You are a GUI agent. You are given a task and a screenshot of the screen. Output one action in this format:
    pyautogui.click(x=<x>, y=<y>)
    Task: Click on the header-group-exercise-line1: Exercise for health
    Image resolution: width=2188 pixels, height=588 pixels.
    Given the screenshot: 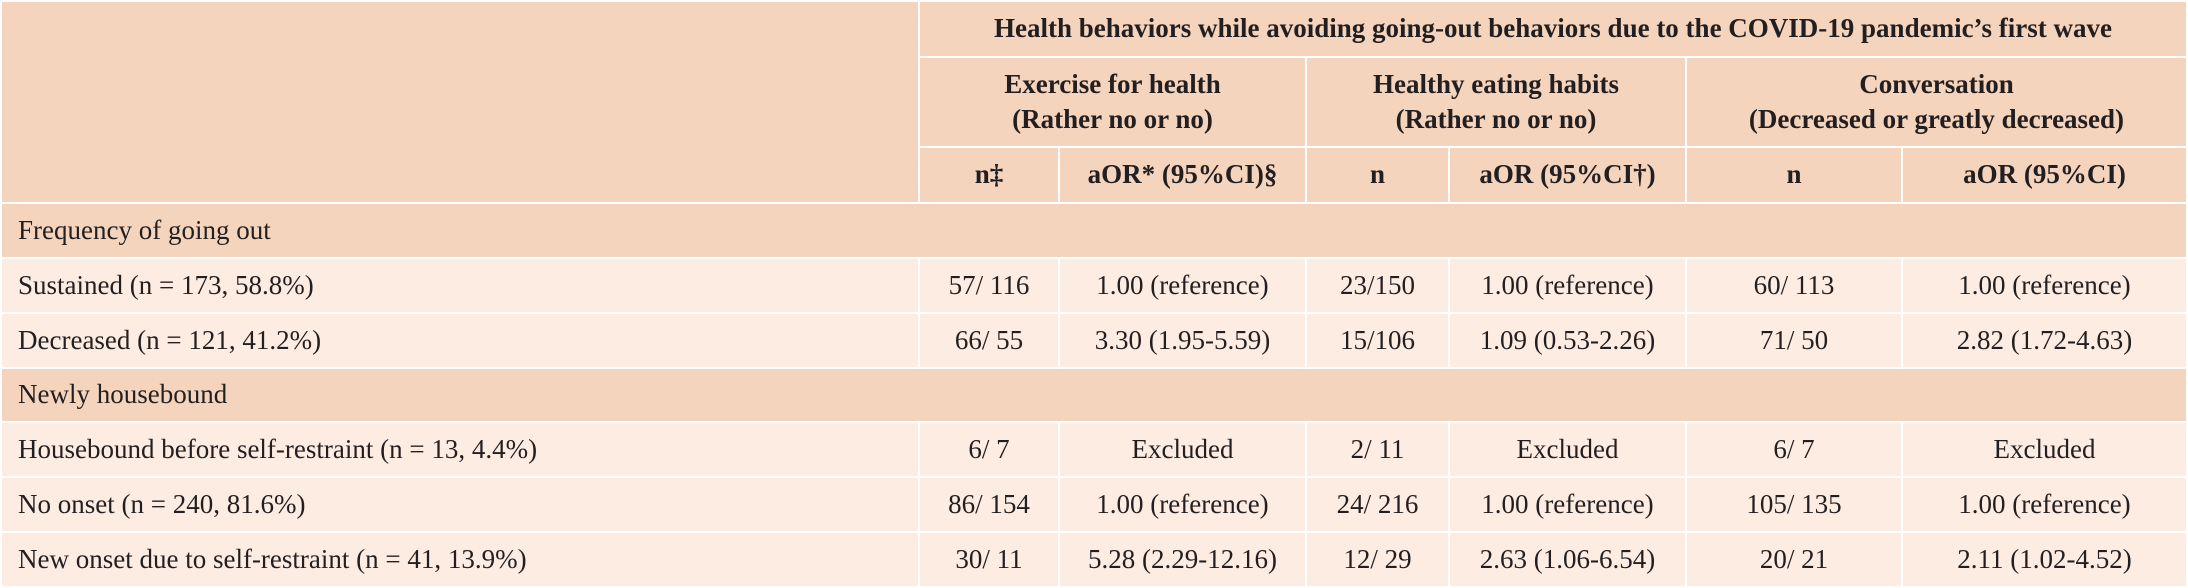 What is the action you would take?
    pyautogui.click(x=1112, y=83)
    